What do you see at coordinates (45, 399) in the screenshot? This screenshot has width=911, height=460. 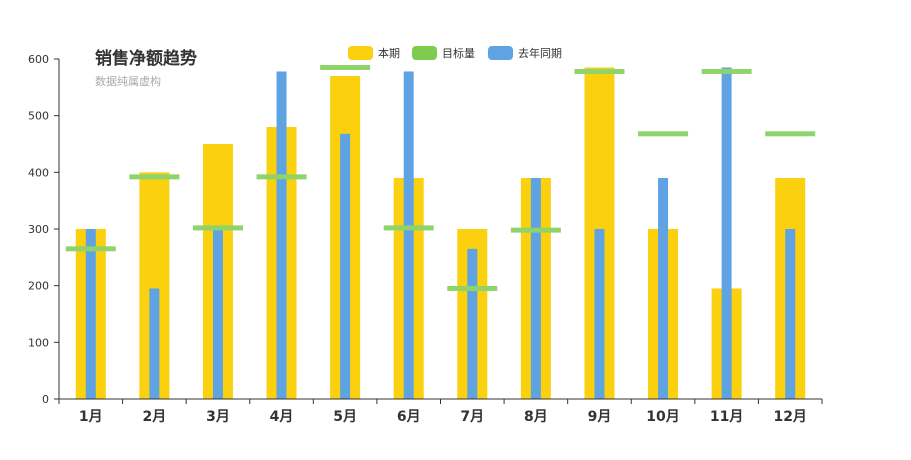 I see `y-tick-label: 0` at bounding box center [45, 399].